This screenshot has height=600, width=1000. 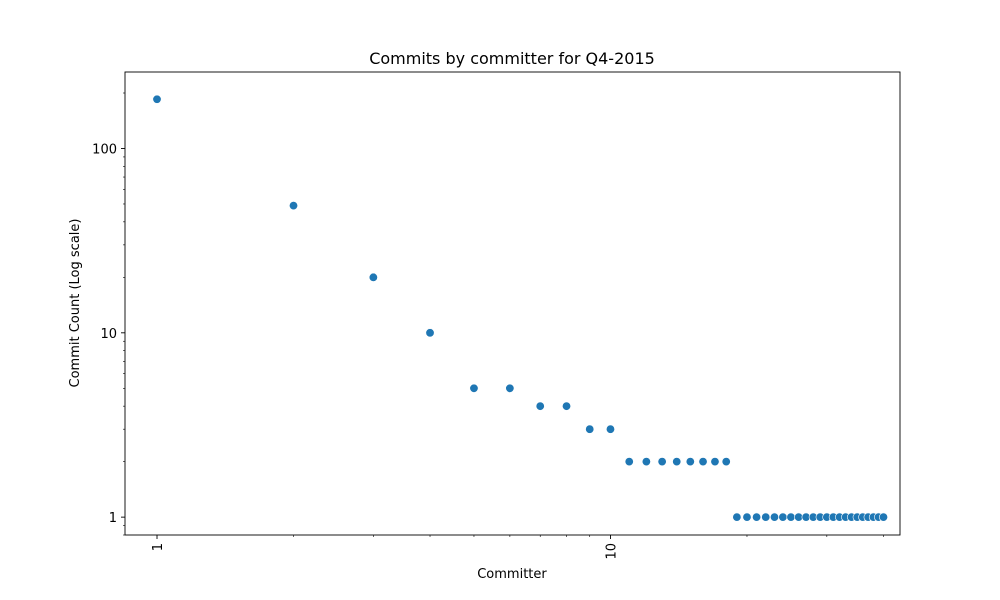 What do you see at coordinates (108, 334) in the screenshot?
I see `y-tick-label: 10` at bounding box center [108, 334].